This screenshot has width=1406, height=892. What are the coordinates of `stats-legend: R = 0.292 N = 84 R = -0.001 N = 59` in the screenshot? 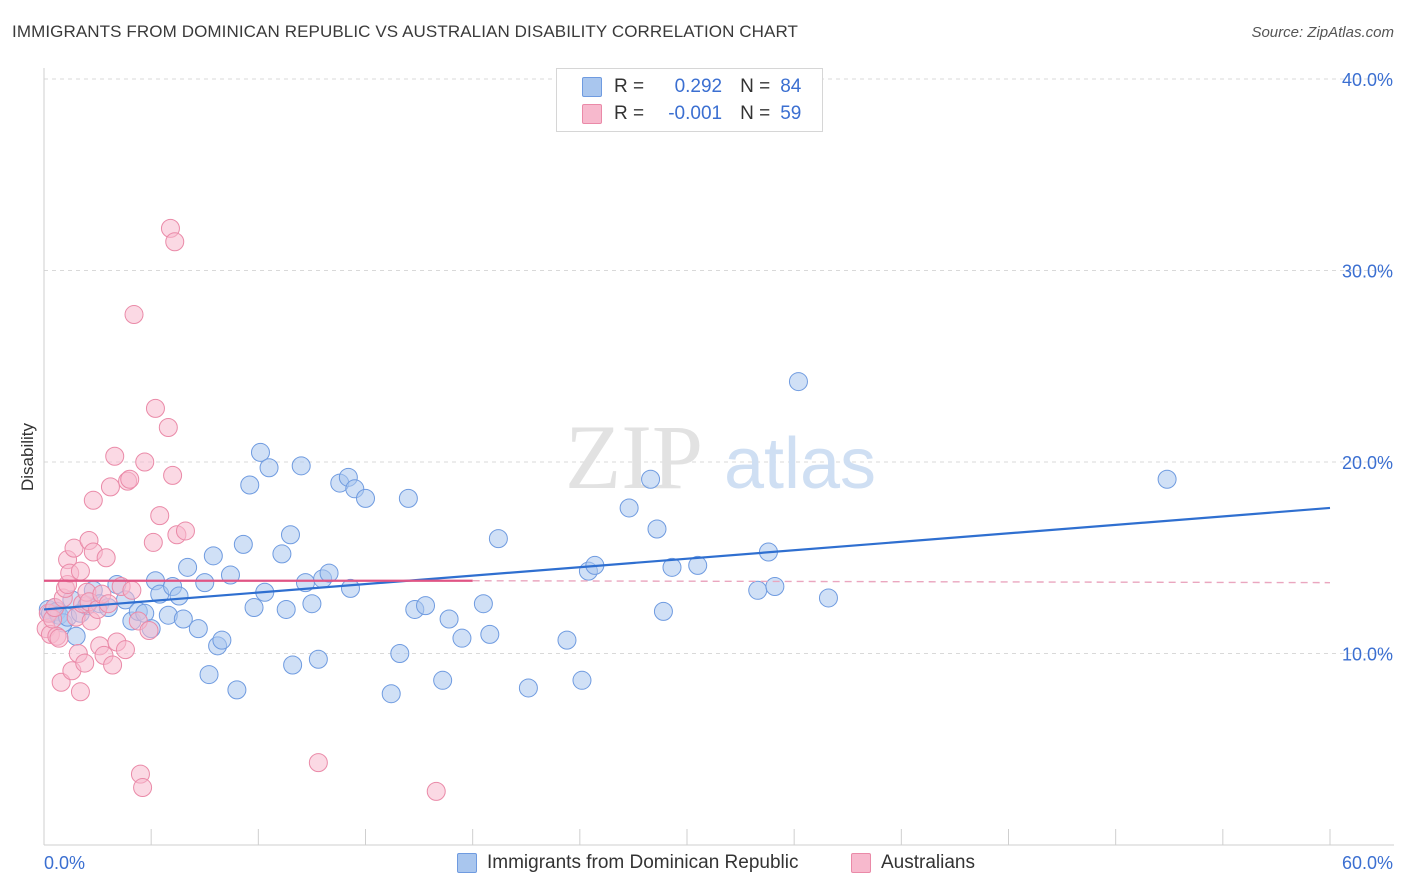 It's located at (689, 100).